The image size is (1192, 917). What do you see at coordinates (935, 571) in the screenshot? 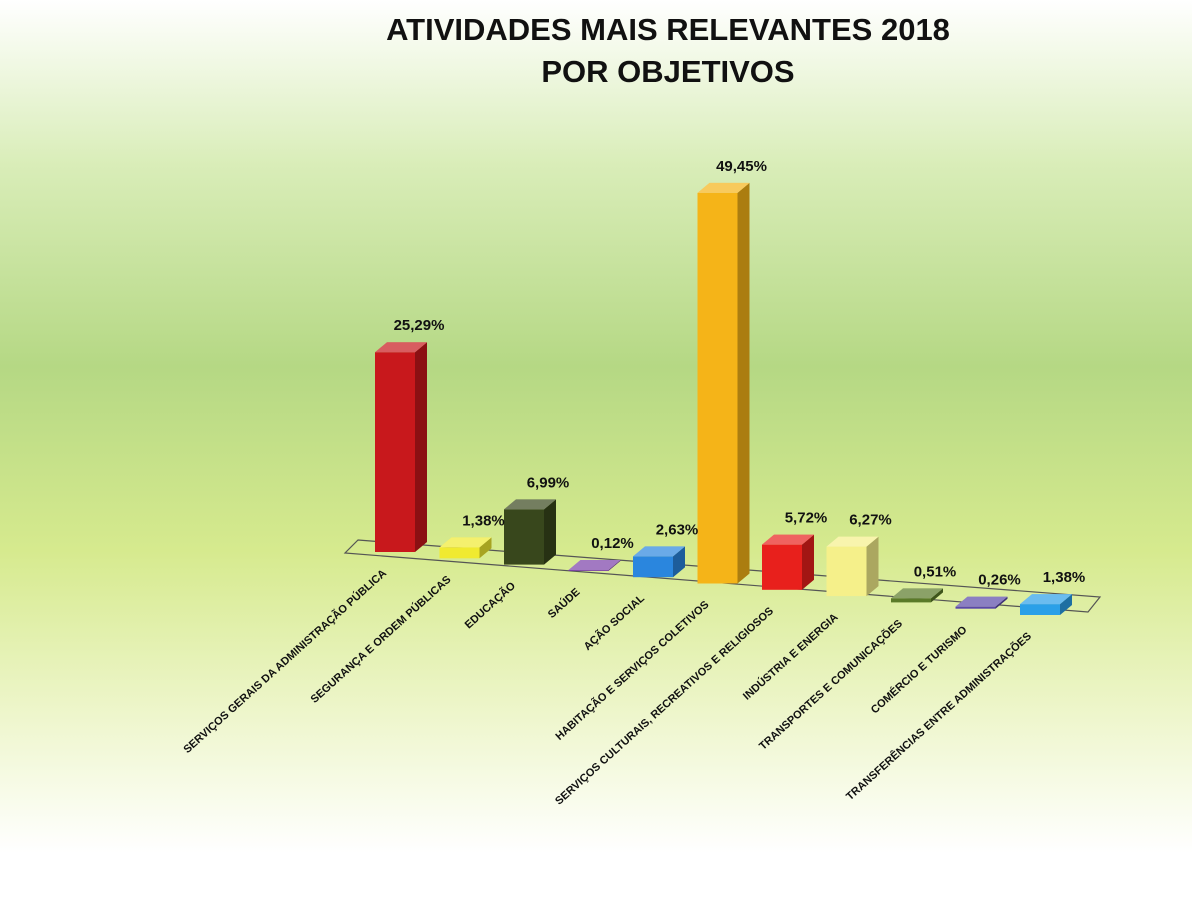
I see `data-label: 0,51%` at bounding box center [935, 571].